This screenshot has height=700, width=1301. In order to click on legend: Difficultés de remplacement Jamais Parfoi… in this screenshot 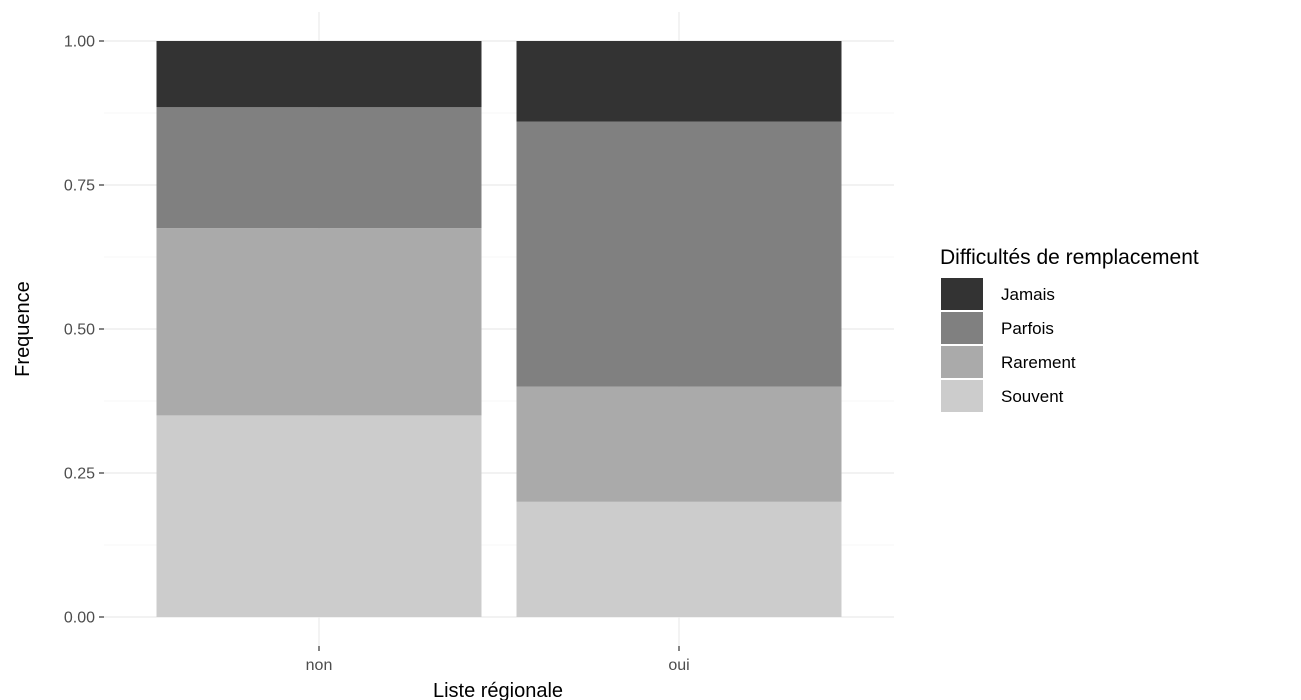, I will do `click(1069, 329)`.